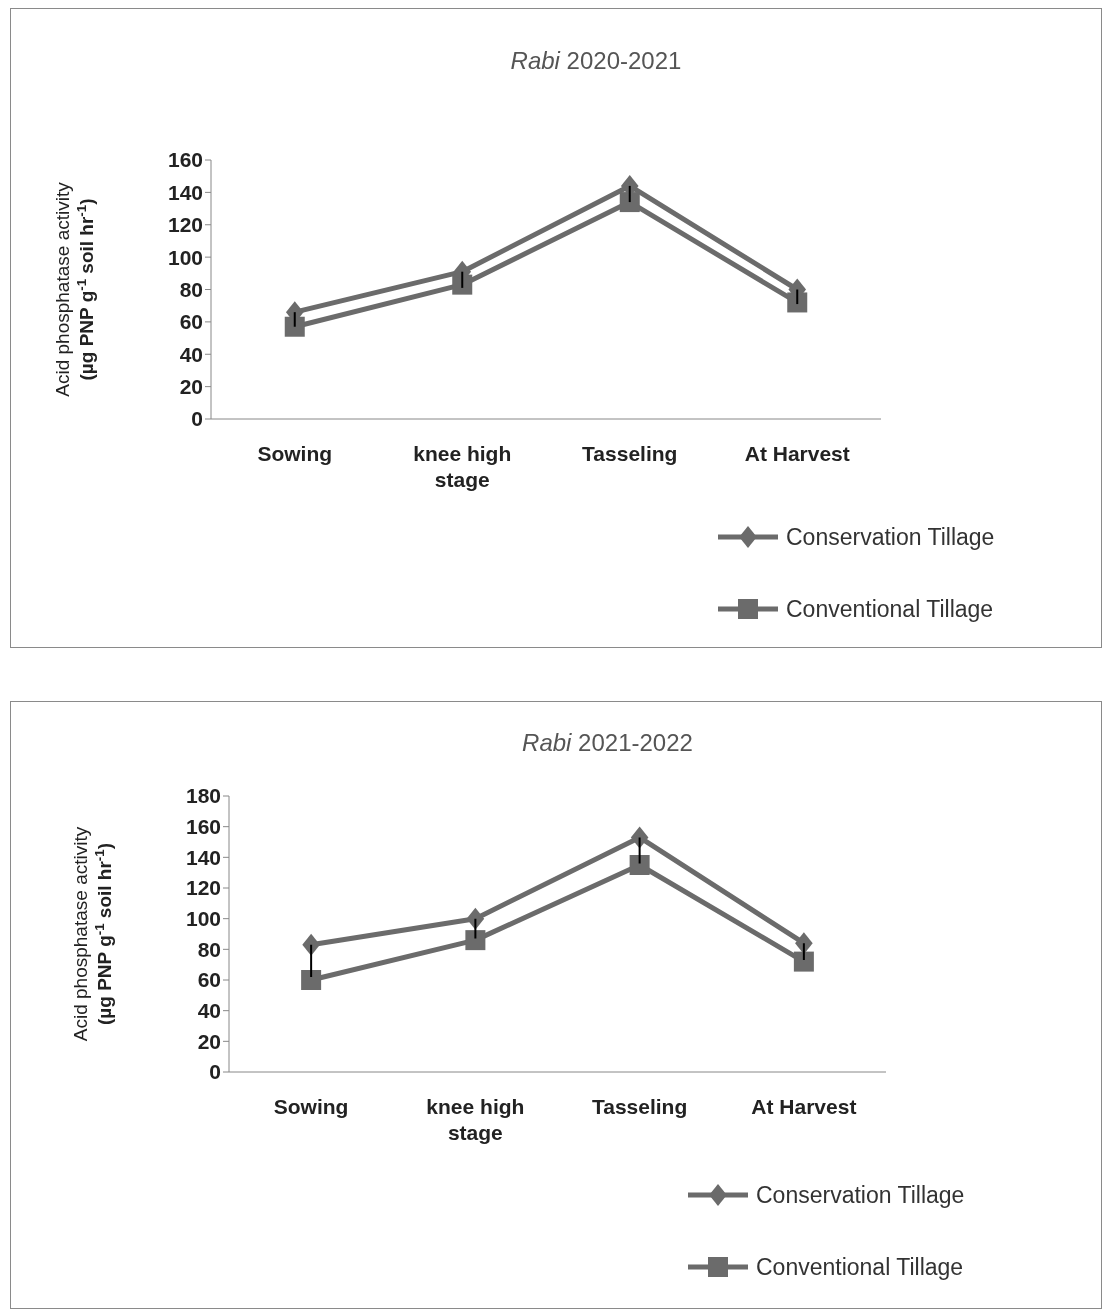  What do you see at coordinates (596, 61) in the screenshot?
I see `chart-title: Rabi 2020-2021` at bounding box center [596, 61].